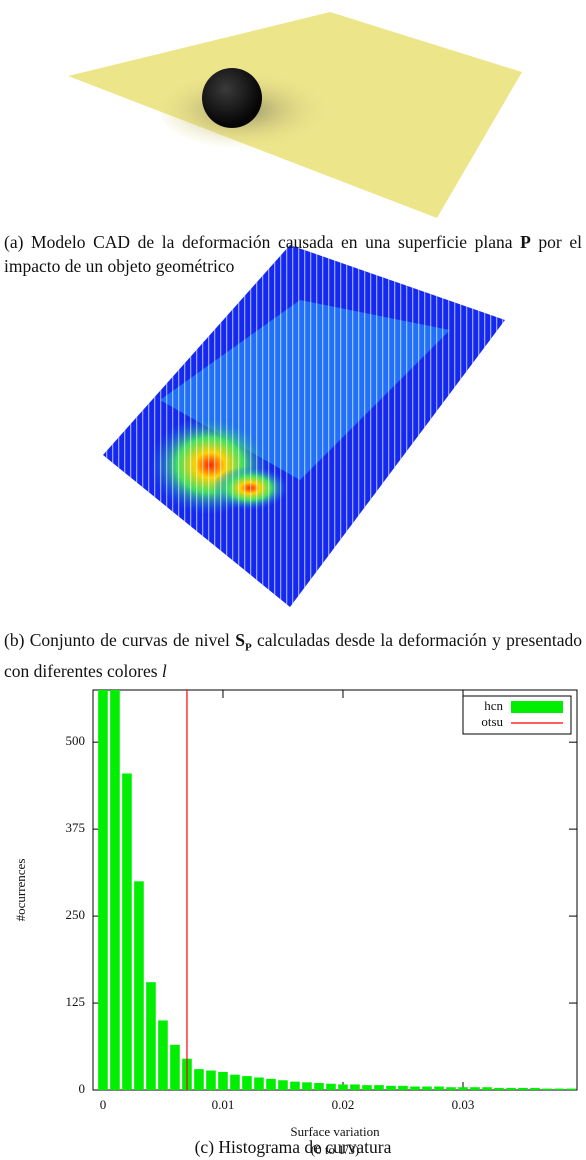 The image size is (586, 1160). Describe the element at coordinates (76, 740) in the screenshot. I see `y-tick-label: 500` at that location.